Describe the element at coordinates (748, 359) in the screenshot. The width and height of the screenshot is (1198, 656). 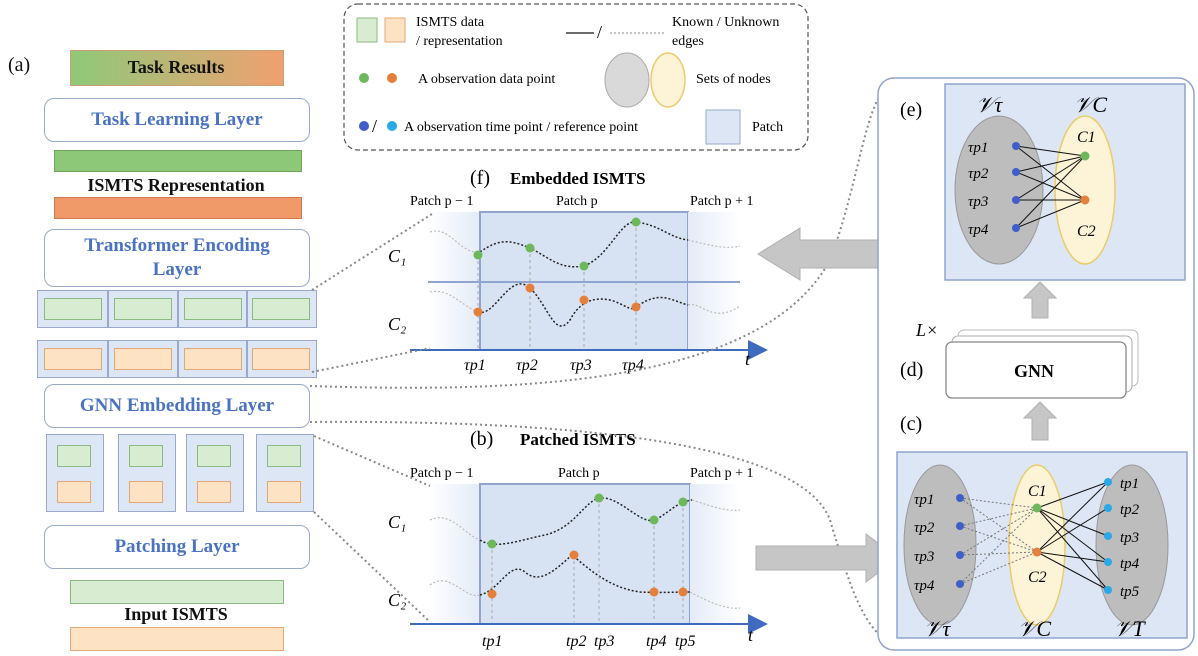
I see `f-t-label: t` at that location.